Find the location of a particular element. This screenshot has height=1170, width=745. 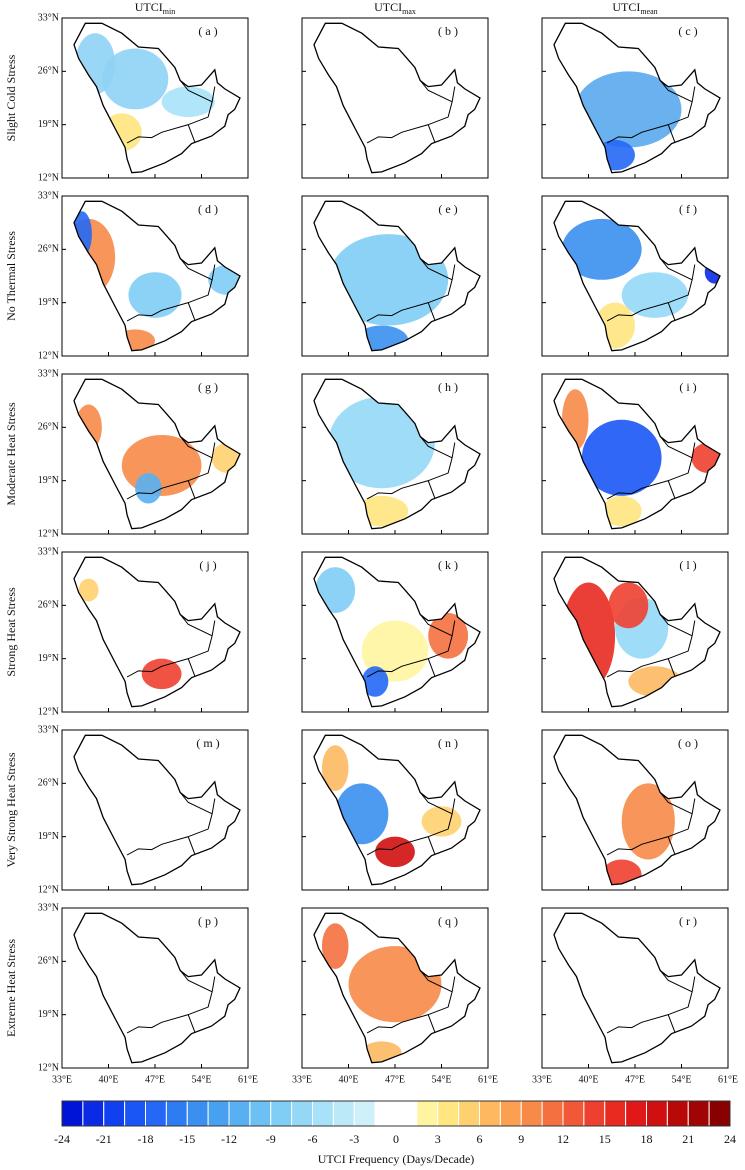

colorbar-frame is located at coordinates (396, 1113).